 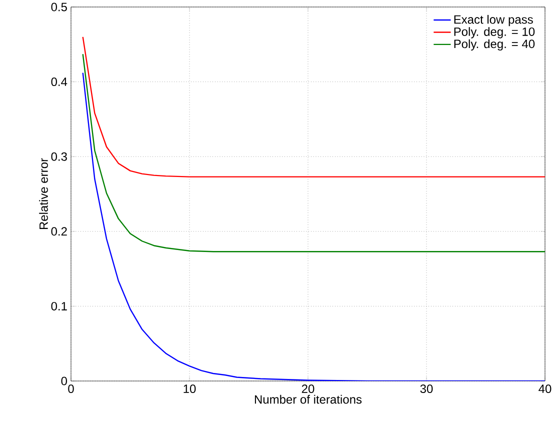 I want to click on x-tick-label: 40, so click(x=545, y=389).